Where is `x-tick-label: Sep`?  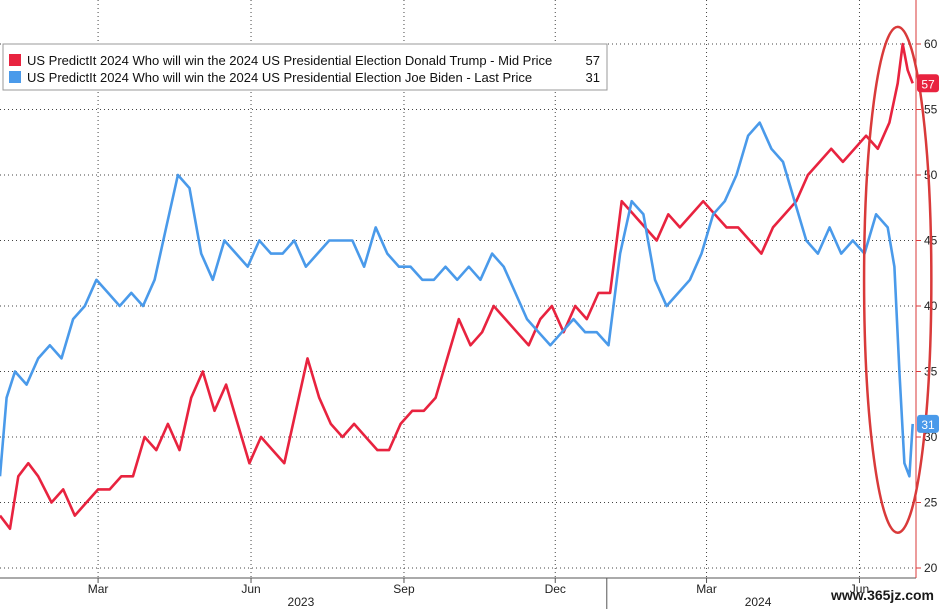 x-tick-label: Sep is located at coordinates (404, 589).